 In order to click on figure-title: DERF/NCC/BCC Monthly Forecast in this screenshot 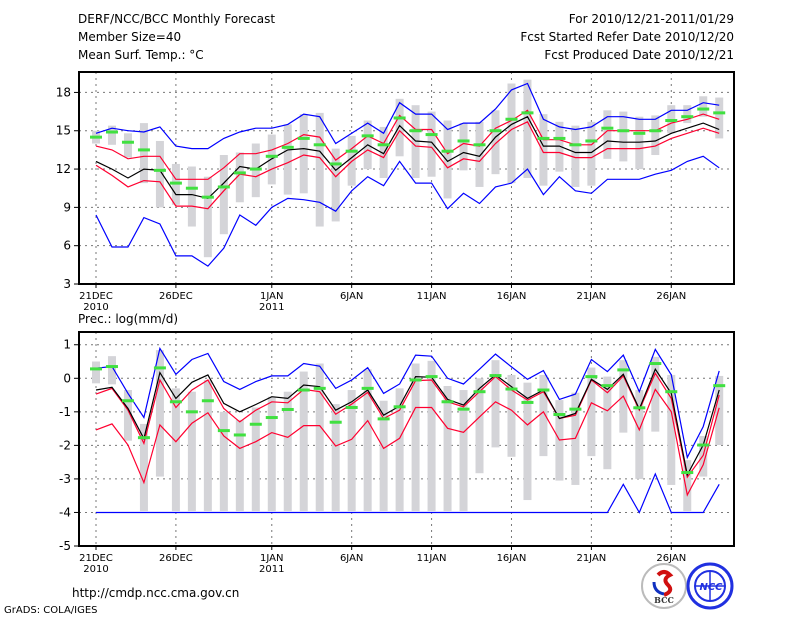, I will do `click(176, 19)`.